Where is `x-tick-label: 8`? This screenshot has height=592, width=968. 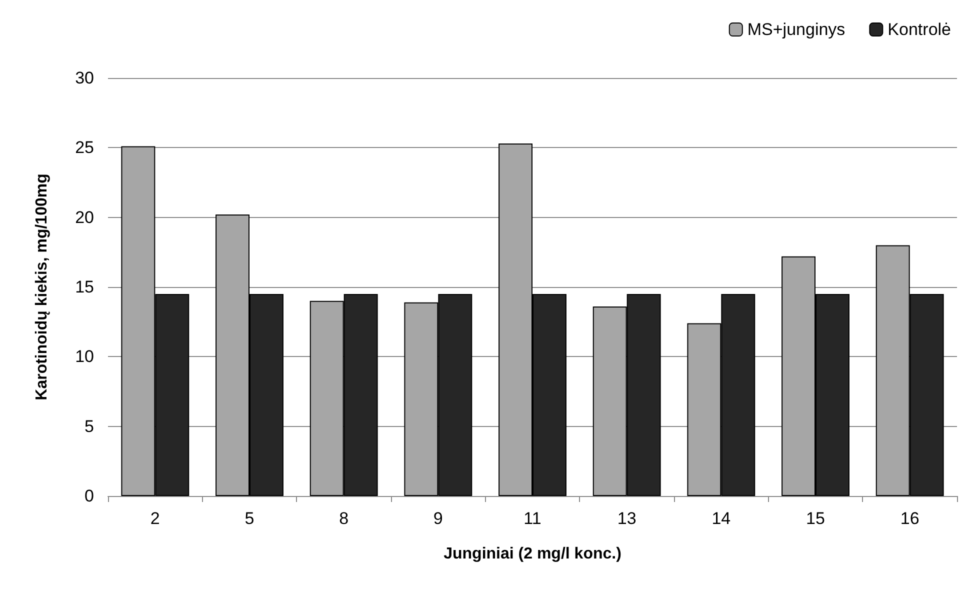
x-tick-label: 8 is located at coordinates (344, 518).